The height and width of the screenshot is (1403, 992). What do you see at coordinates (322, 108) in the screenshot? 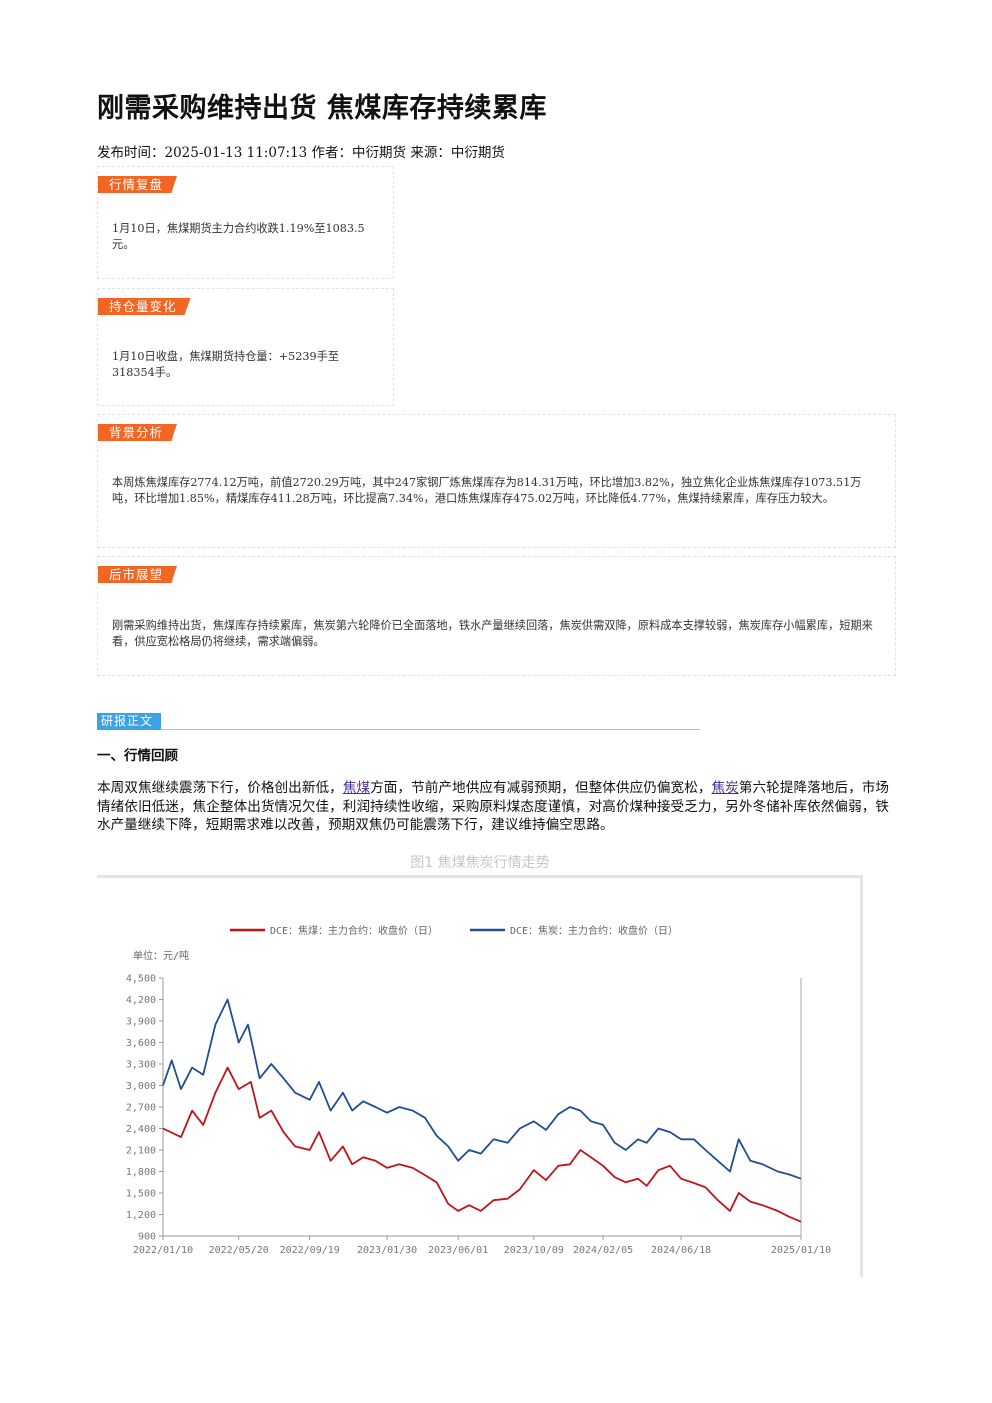
I see `article-title: 刚需采购维持出货 焦煤库存持续累库` at bounding box center [322, 108].